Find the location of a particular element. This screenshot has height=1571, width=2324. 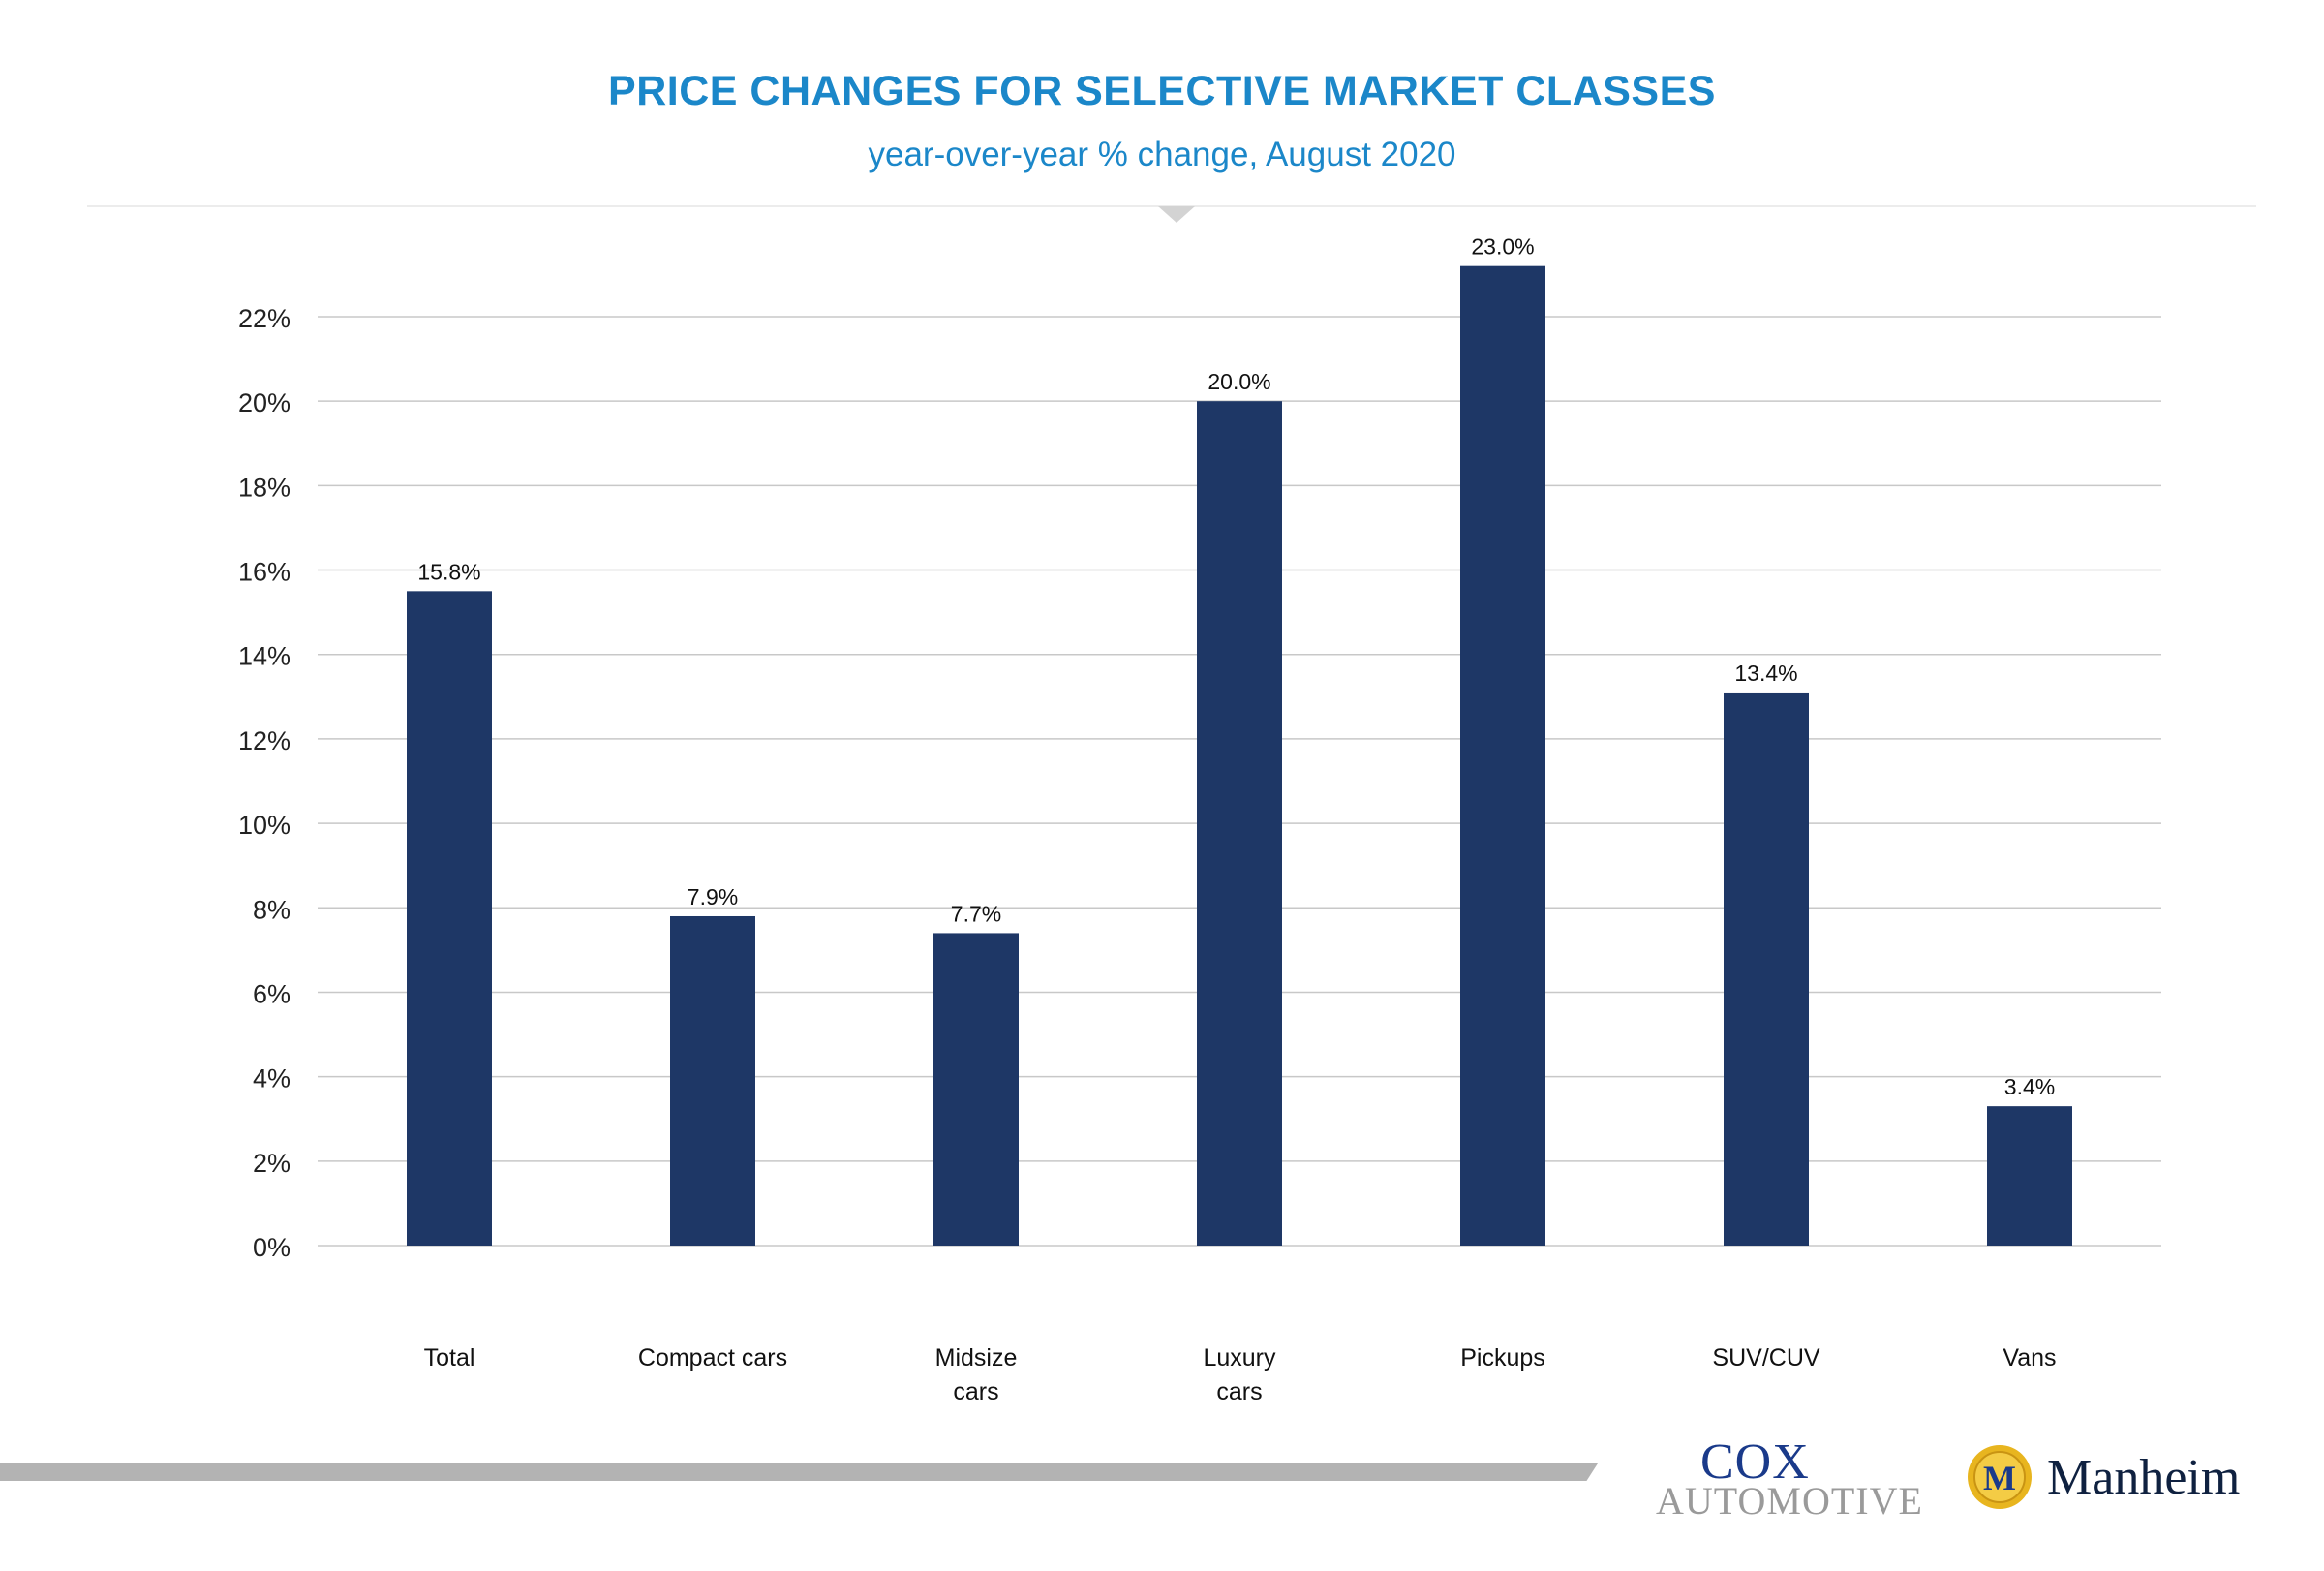

data-label: 7.7% is located at coordinates (976, 914).